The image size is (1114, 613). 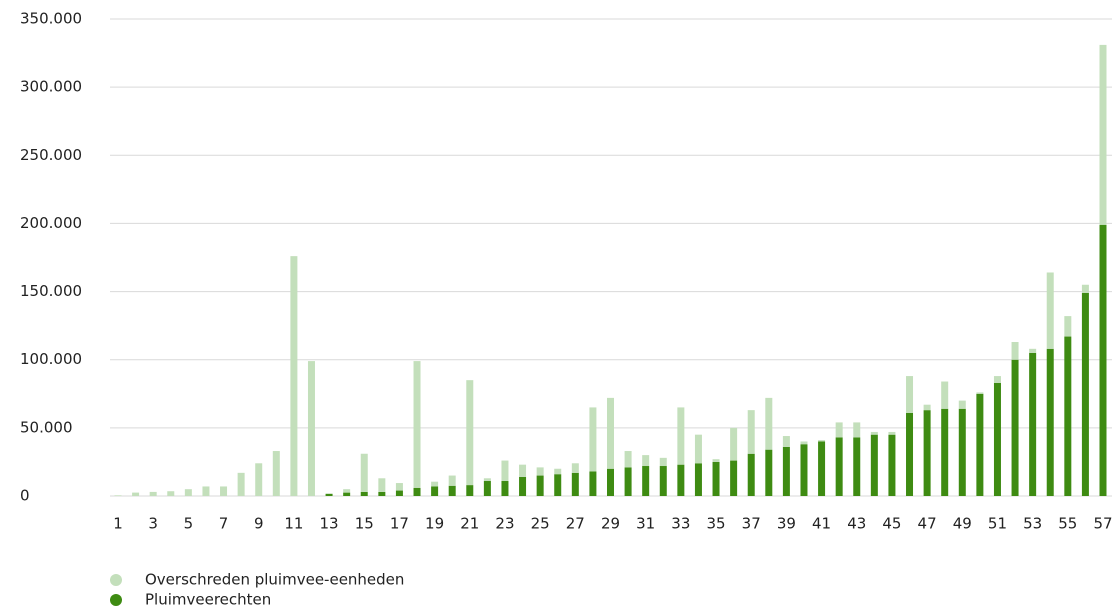 I want to click on y-tick-label: 300.000, so click(x=51, y=87).